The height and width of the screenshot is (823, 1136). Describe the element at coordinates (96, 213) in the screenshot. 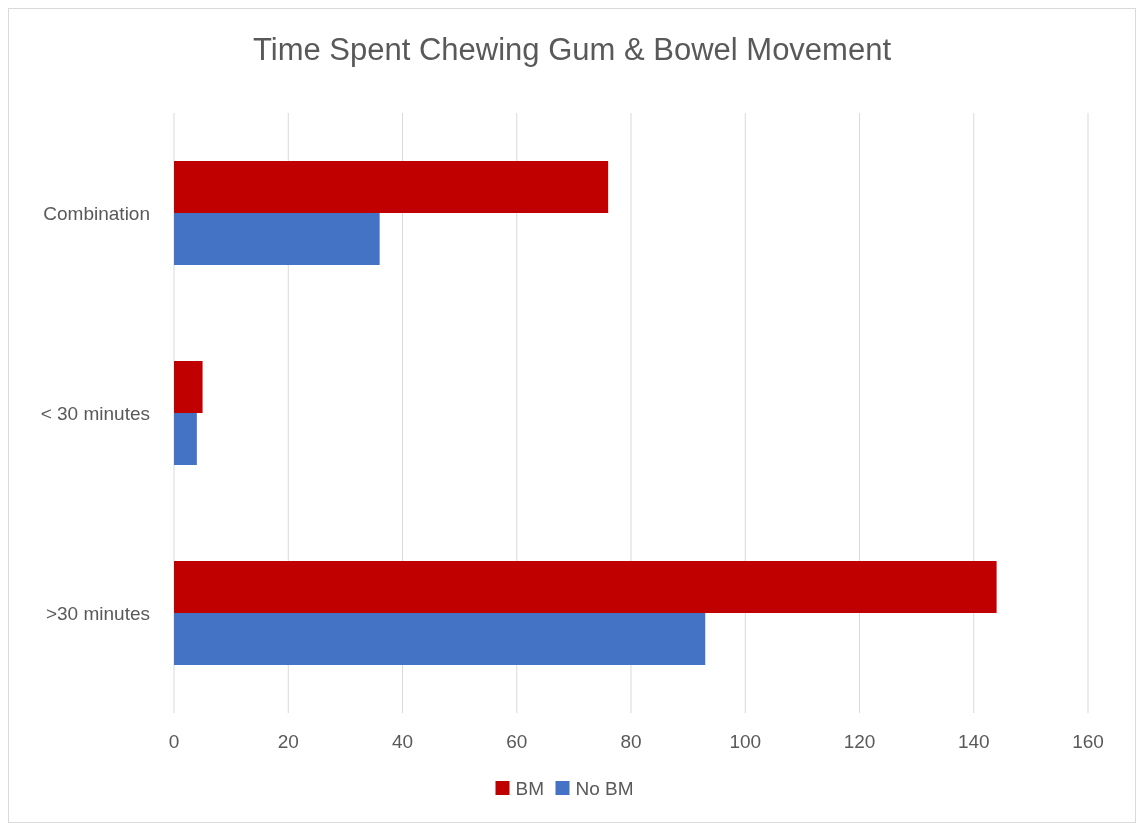

I see `y-tick-label: Combination` at that location.